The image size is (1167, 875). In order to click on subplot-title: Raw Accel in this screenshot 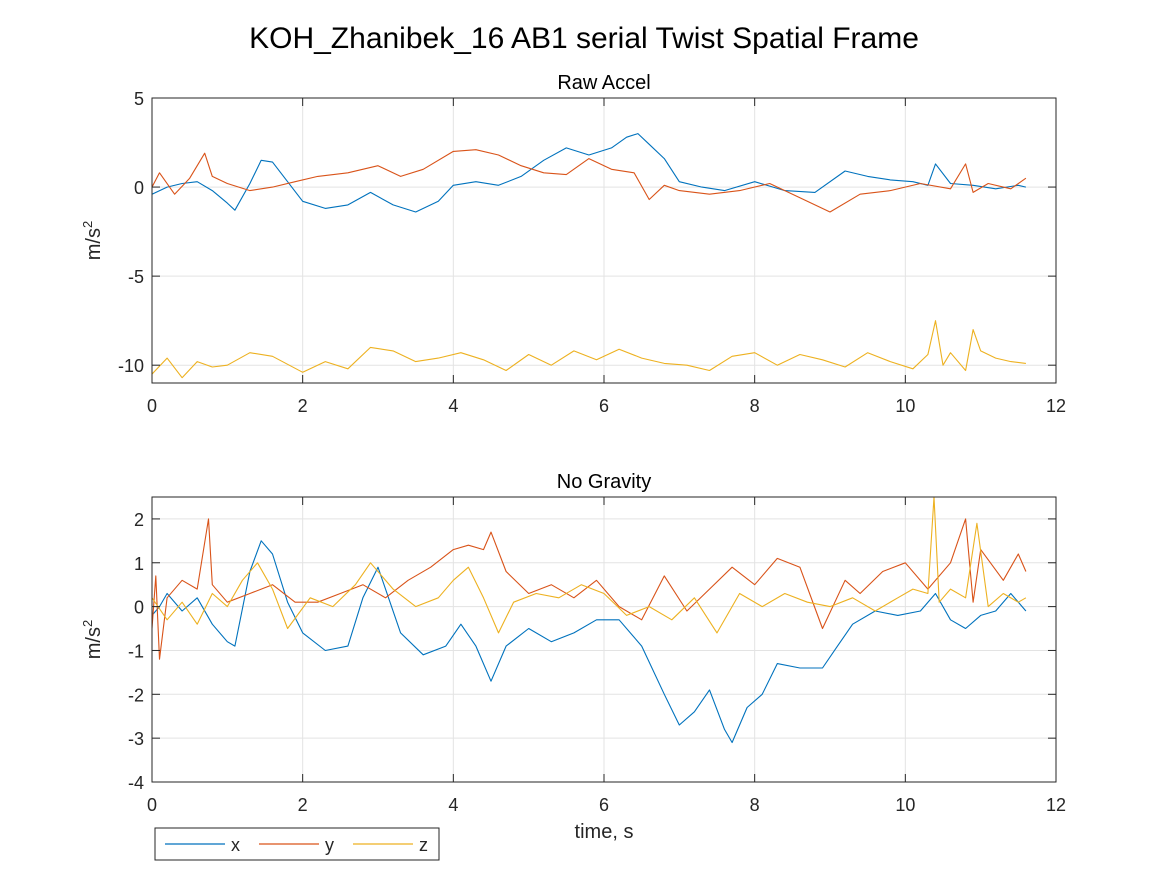, I will do `click(603, 83)`.